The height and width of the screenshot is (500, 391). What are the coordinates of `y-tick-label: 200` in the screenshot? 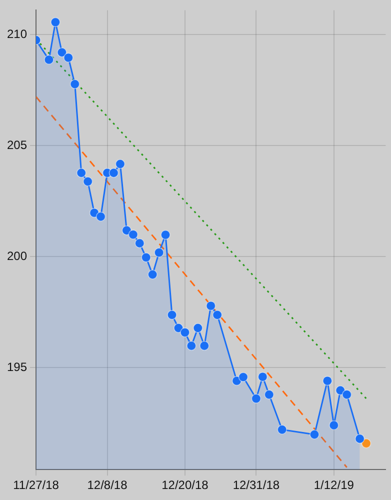 It's located at (17, 255).